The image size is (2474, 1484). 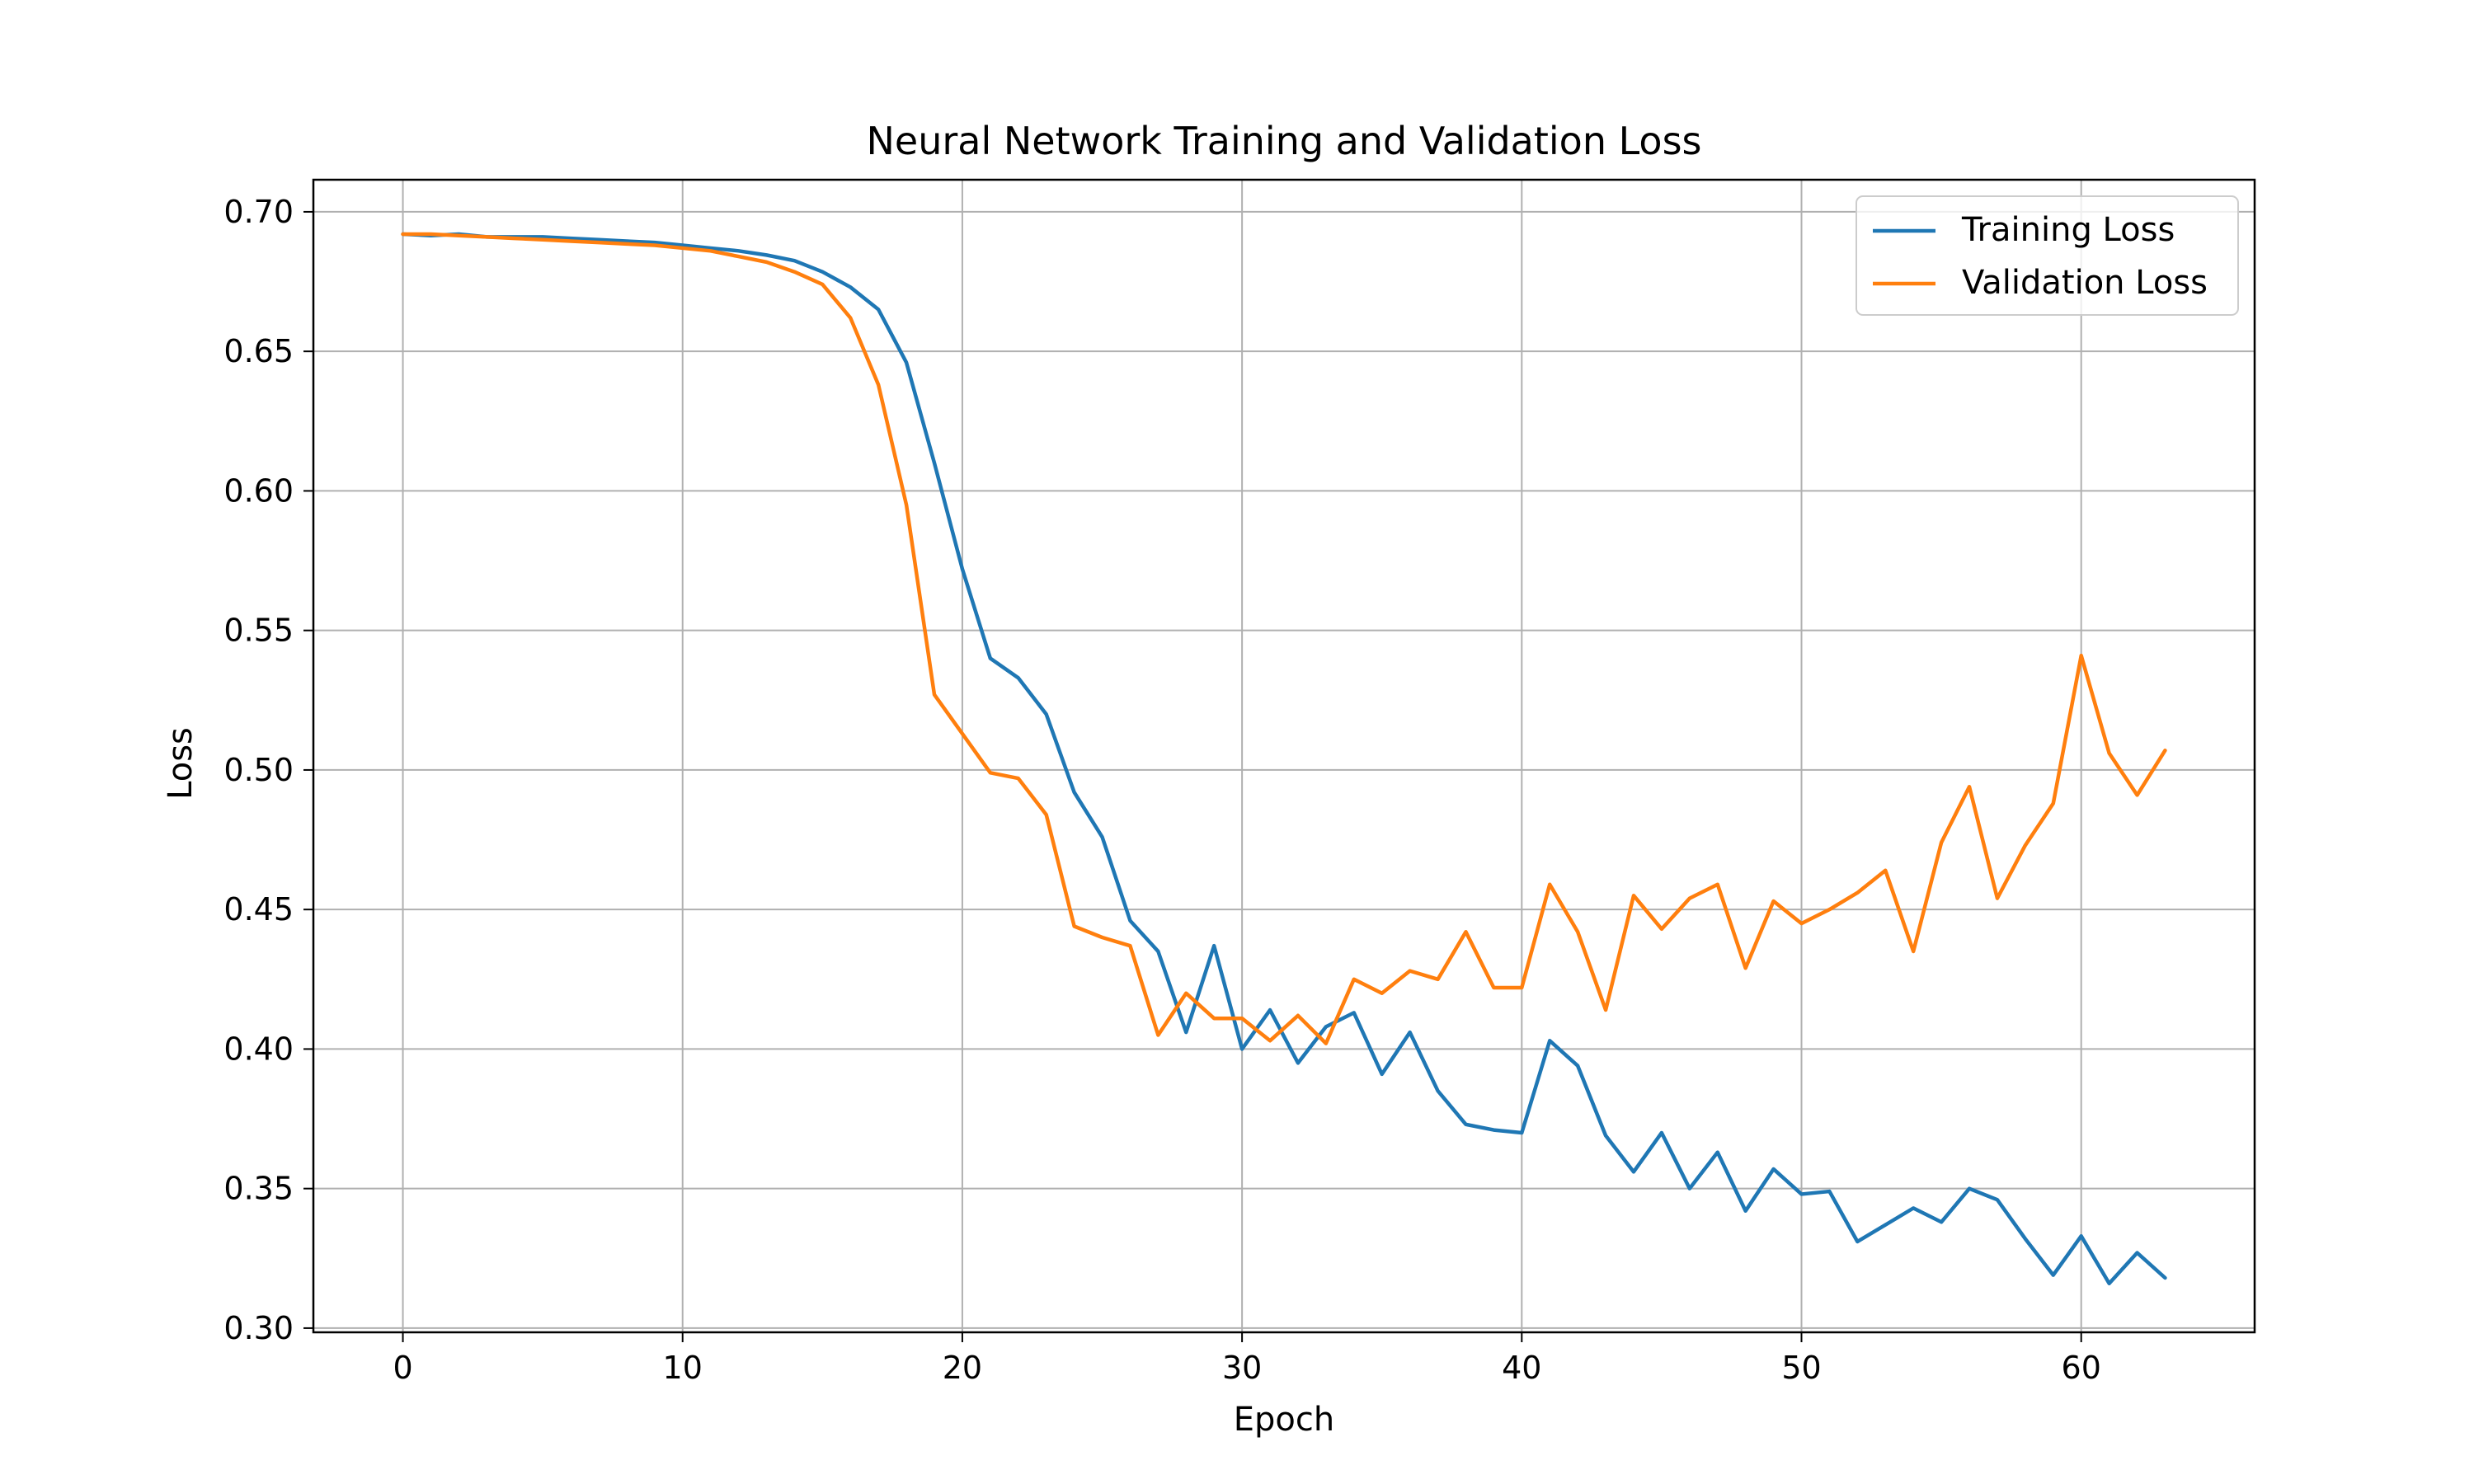 What do you see at coordinates (1521, 1368) in the screenshot?
I see `x-tick-label: 40` at bounding box center [1521, 1368].